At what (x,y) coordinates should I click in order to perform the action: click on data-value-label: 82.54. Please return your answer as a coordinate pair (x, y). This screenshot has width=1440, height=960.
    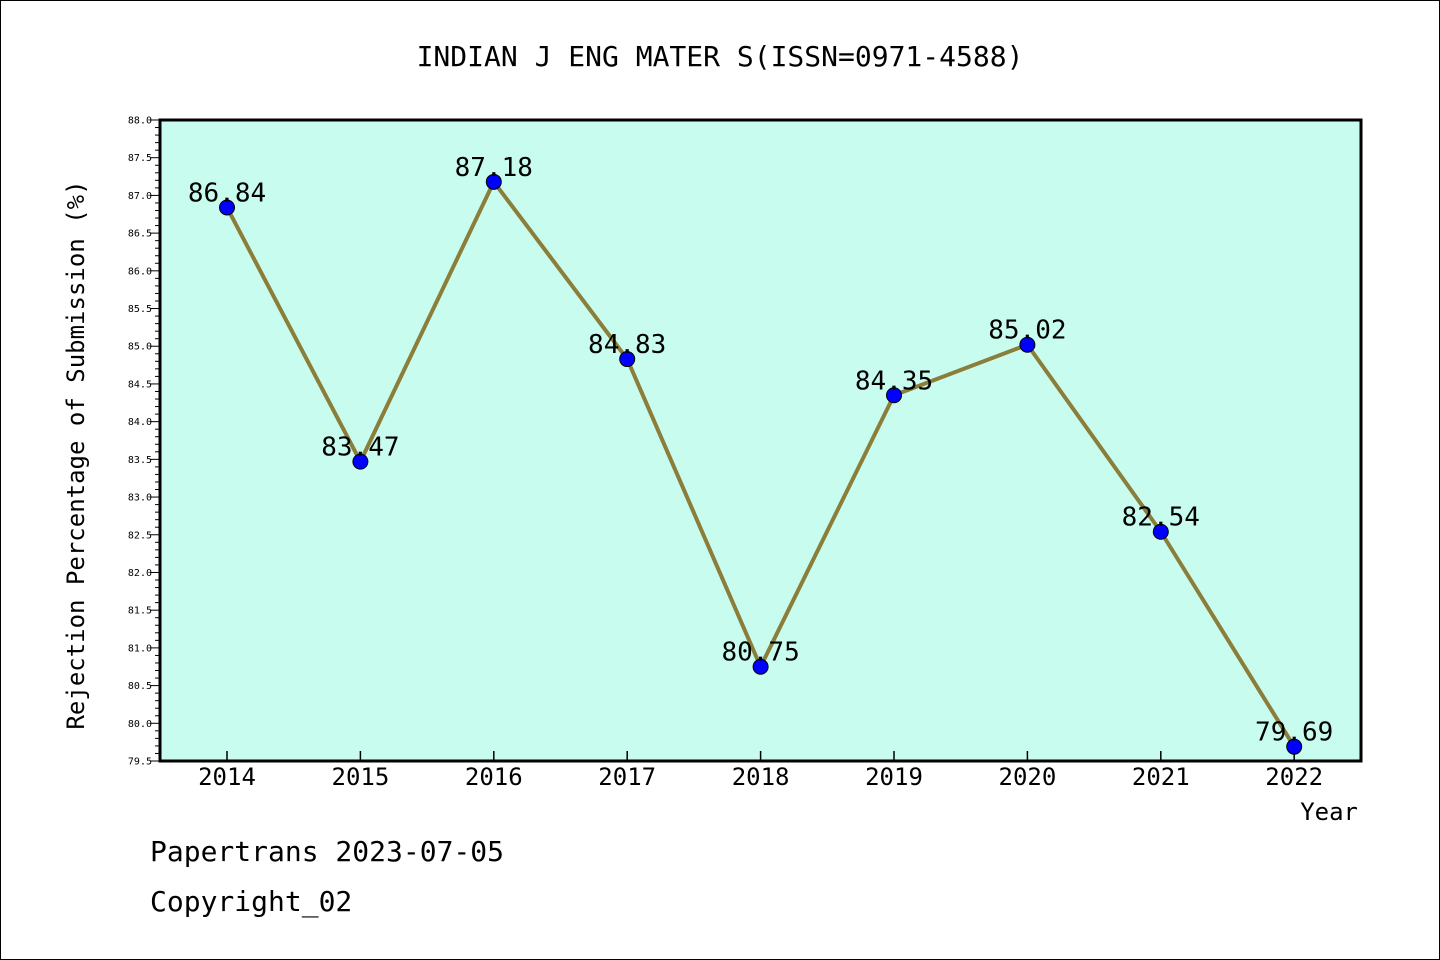
    Looking at the image, I should click on (1161, 518).